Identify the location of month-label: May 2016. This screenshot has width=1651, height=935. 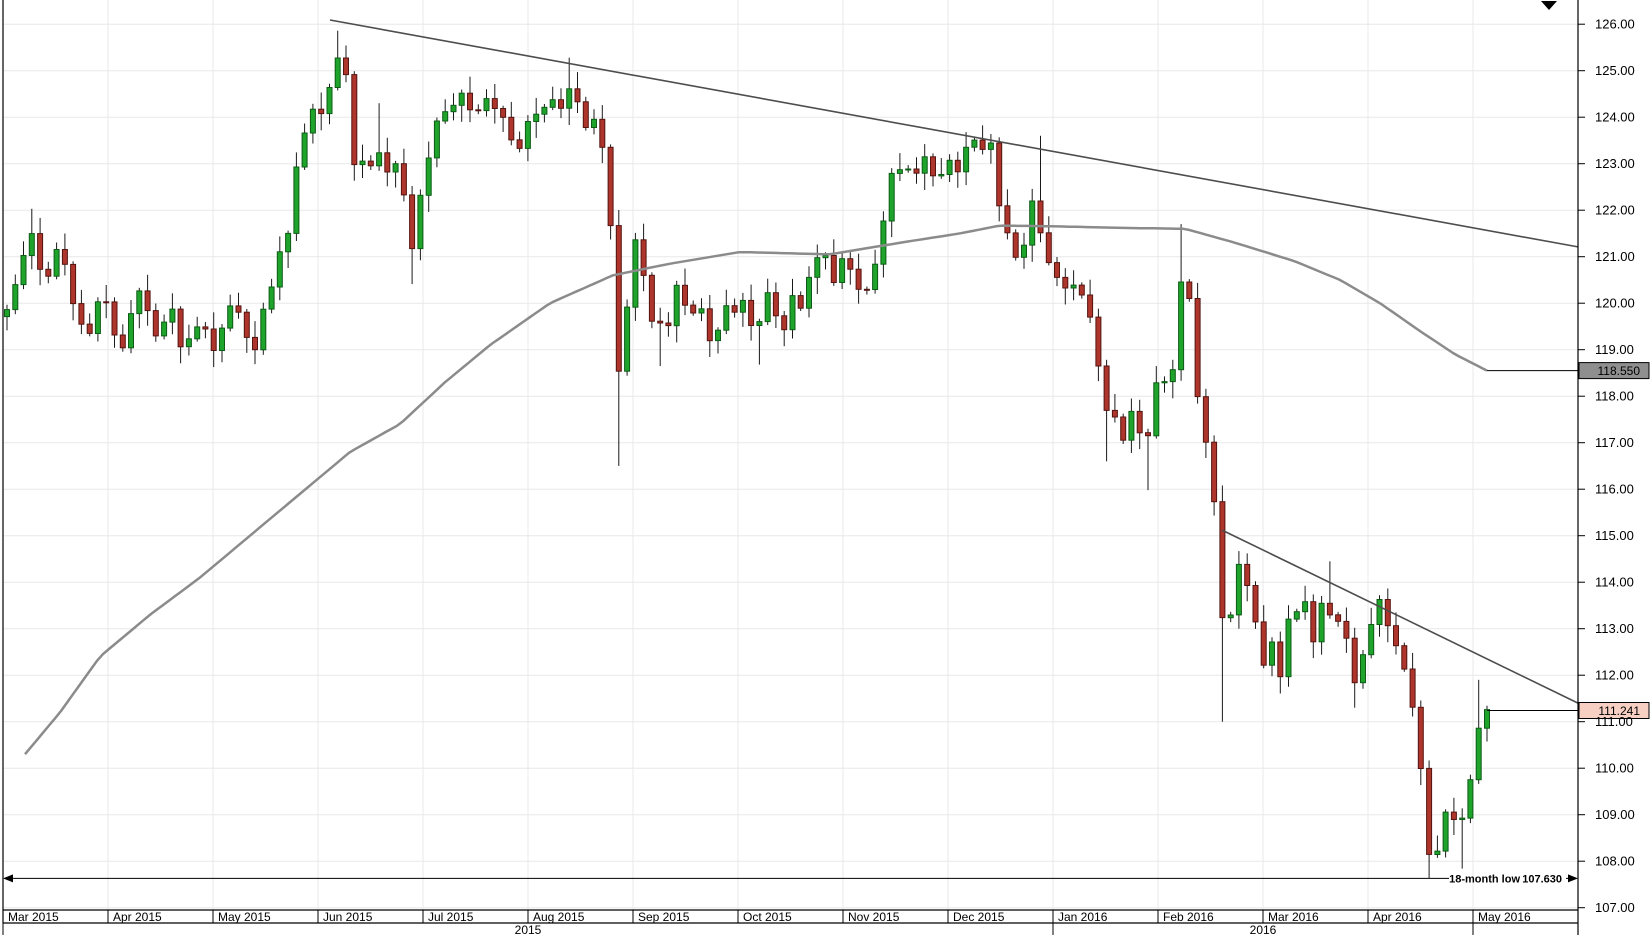
(1504, 917).